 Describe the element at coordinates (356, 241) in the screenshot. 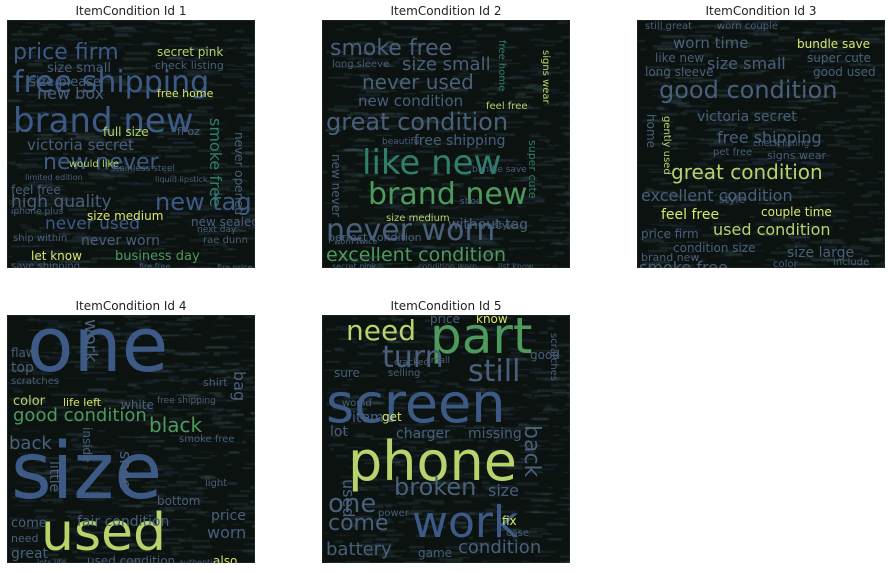

I see `cloud-word: worn twice` at that location.